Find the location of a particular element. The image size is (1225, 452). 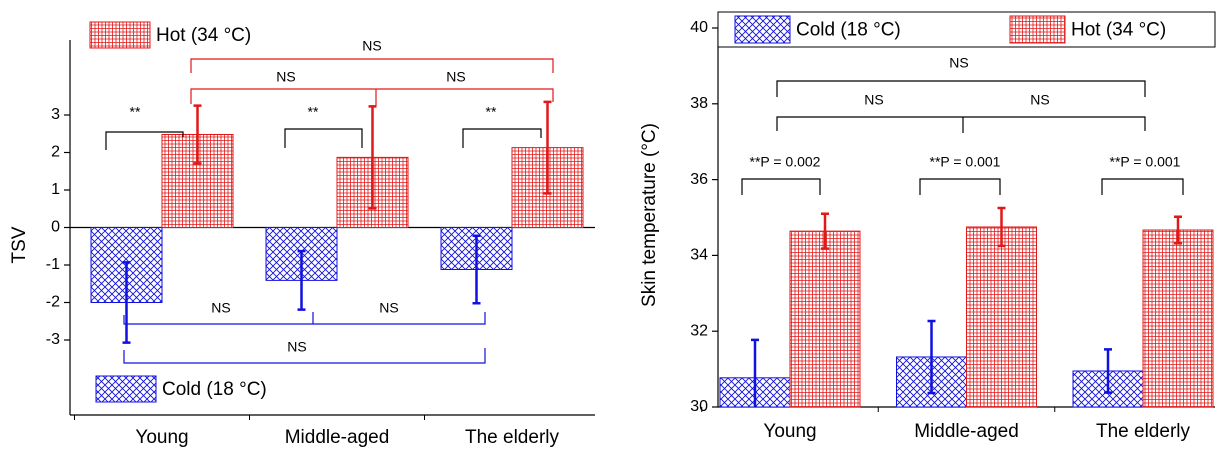

annotation: **P = 0.002 is located at coordinates (785, 162).